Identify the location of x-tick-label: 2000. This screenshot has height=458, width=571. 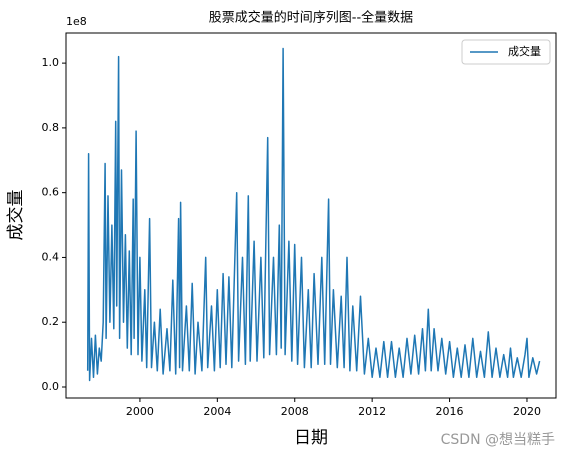
(140, 411).